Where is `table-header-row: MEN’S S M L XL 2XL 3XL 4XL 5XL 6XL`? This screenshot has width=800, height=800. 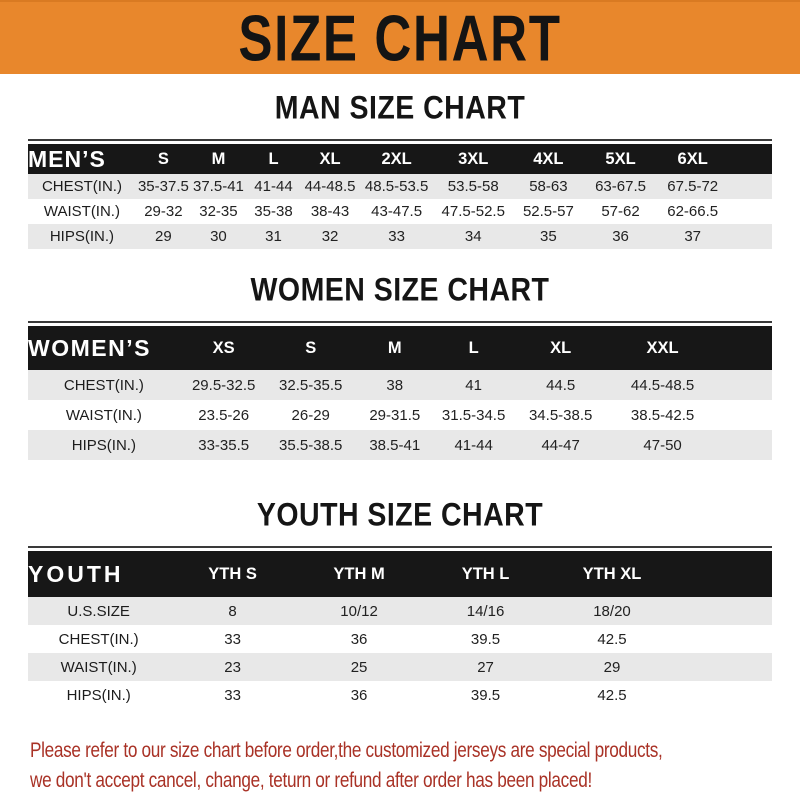 table-header-row: MEN’S S M L XL 2XL 3XL 4XL 5XL 6XL is located at coordinates (400, 159).